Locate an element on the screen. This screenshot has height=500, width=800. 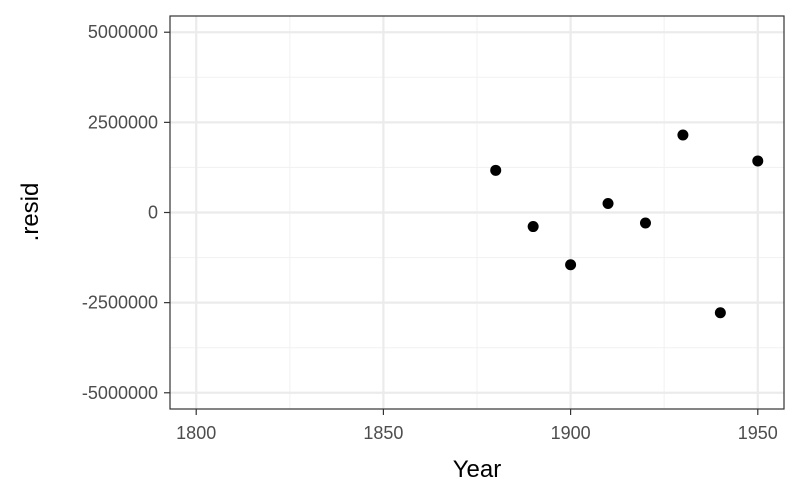
y-axis: 5000000 2500000 0 -2500000 -5000000 is located at coordinates (126, 212).